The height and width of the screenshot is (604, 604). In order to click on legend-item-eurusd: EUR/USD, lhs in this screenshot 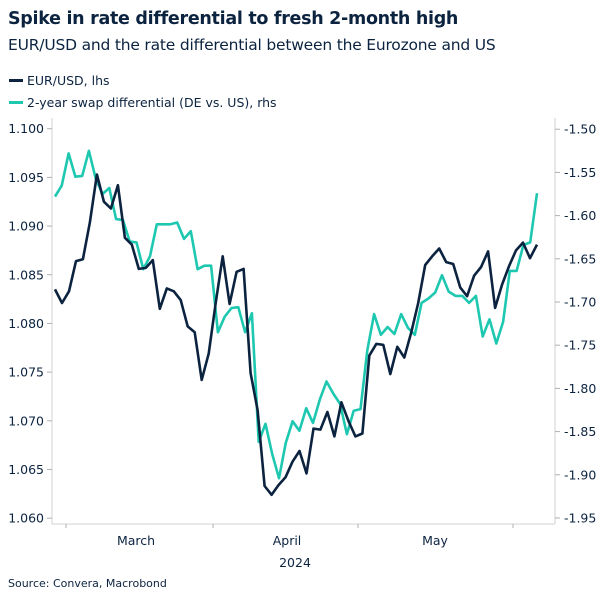, I will do `click(59, 80)`.